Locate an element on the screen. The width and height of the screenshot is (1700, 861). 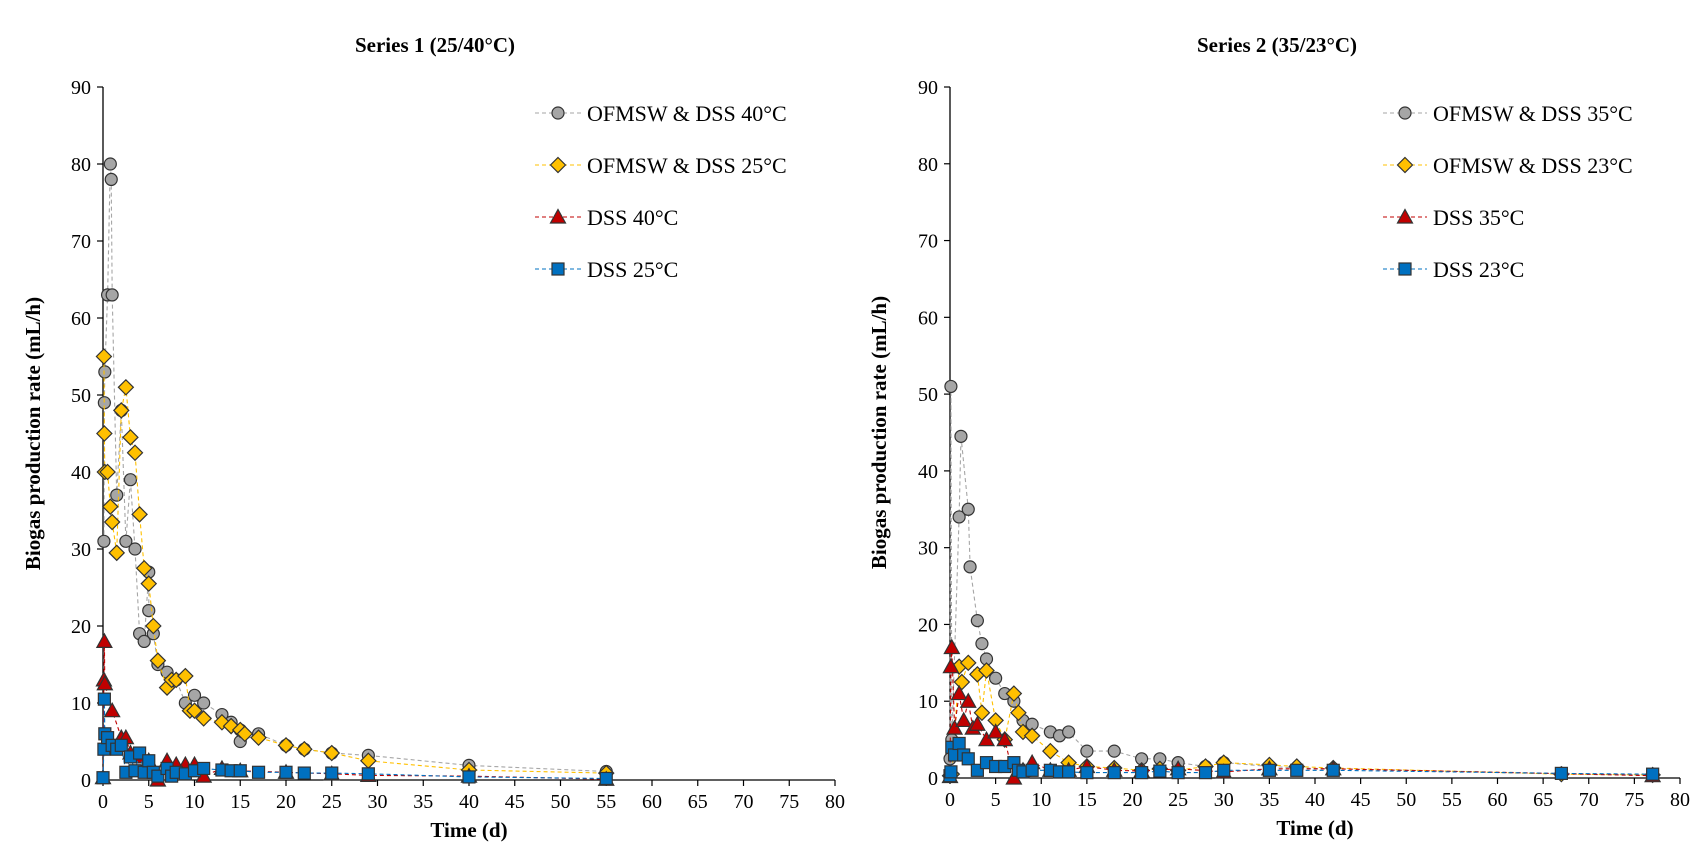
x-tick-label: 40 is located at coordinates (469, 802).